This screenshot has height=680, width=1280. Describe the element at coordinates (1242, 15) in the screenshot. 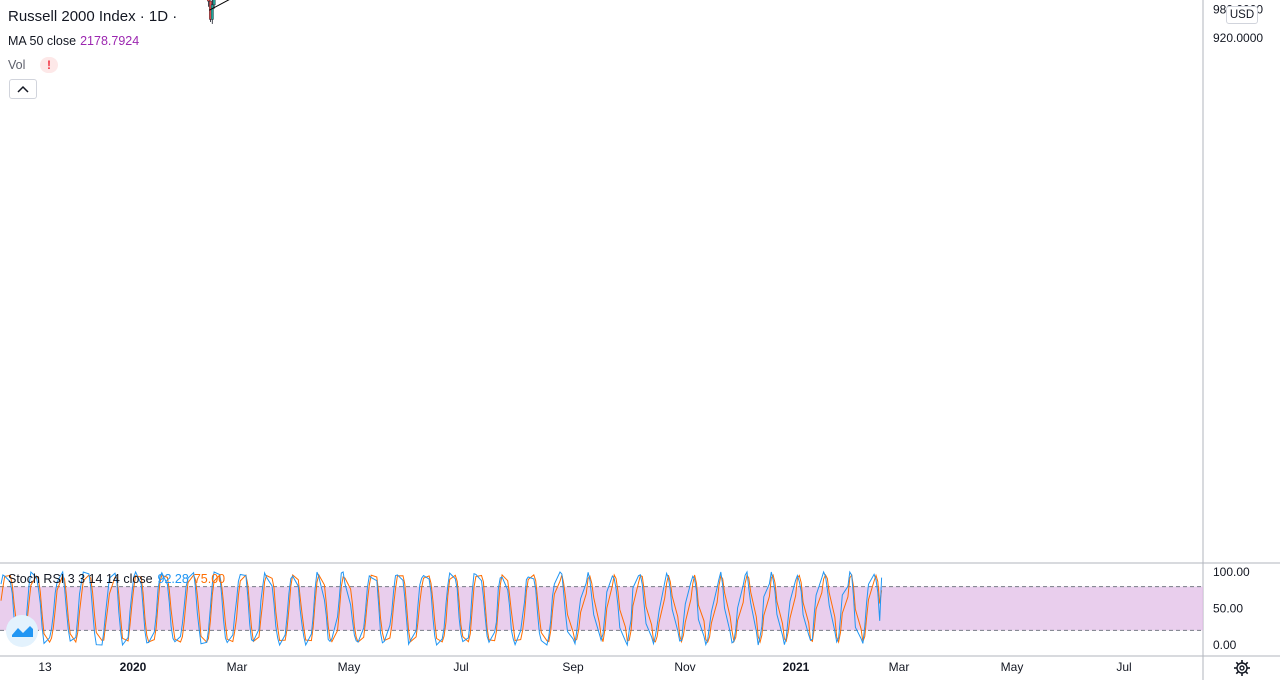

I see `currency-badge: USD` at that location.